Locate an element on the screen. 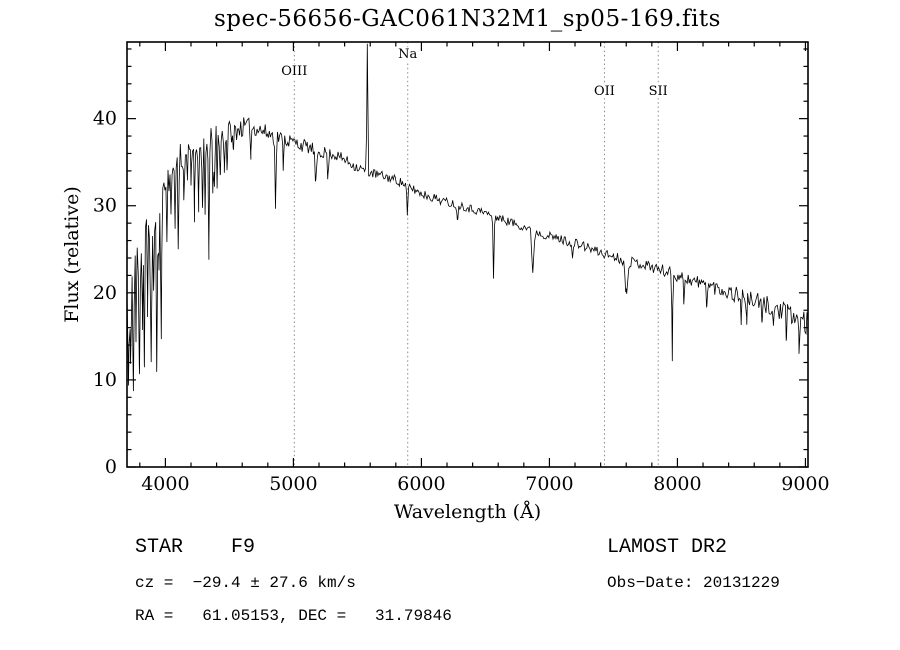 This screenshot has height=650, width=900. y-tick-label: 10 is located at coordinates (105, 380).